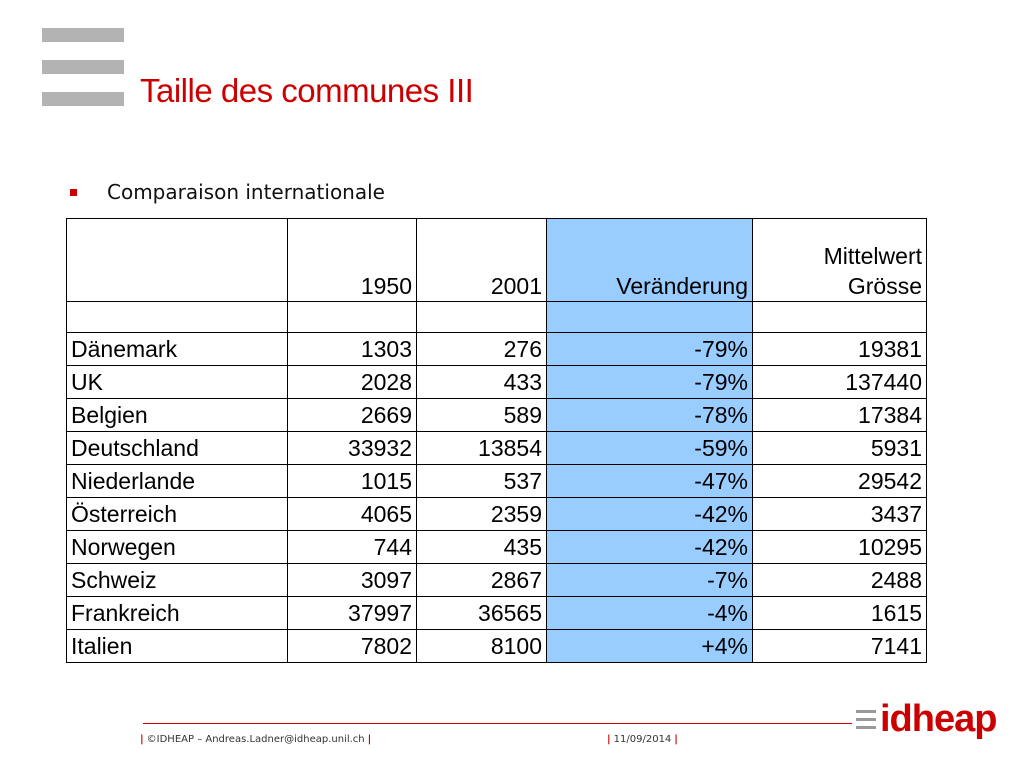 This screenshot has width=1024, height=768. I want to click on table-row: Niederlande 1015 537 -47% 29542, so click(496, 481).